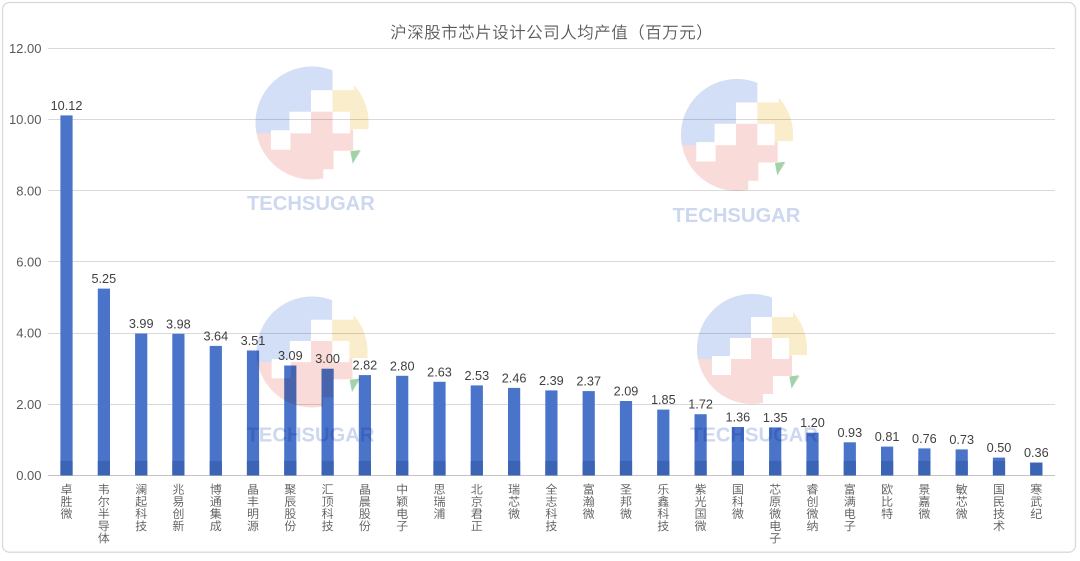 Image resolution: width=1080 pixels, height=561 pixels. What do you see at coordinates (663, 400) in the screenshot?
I see `svg-text: 1.85` at bounding box center [663, 400].